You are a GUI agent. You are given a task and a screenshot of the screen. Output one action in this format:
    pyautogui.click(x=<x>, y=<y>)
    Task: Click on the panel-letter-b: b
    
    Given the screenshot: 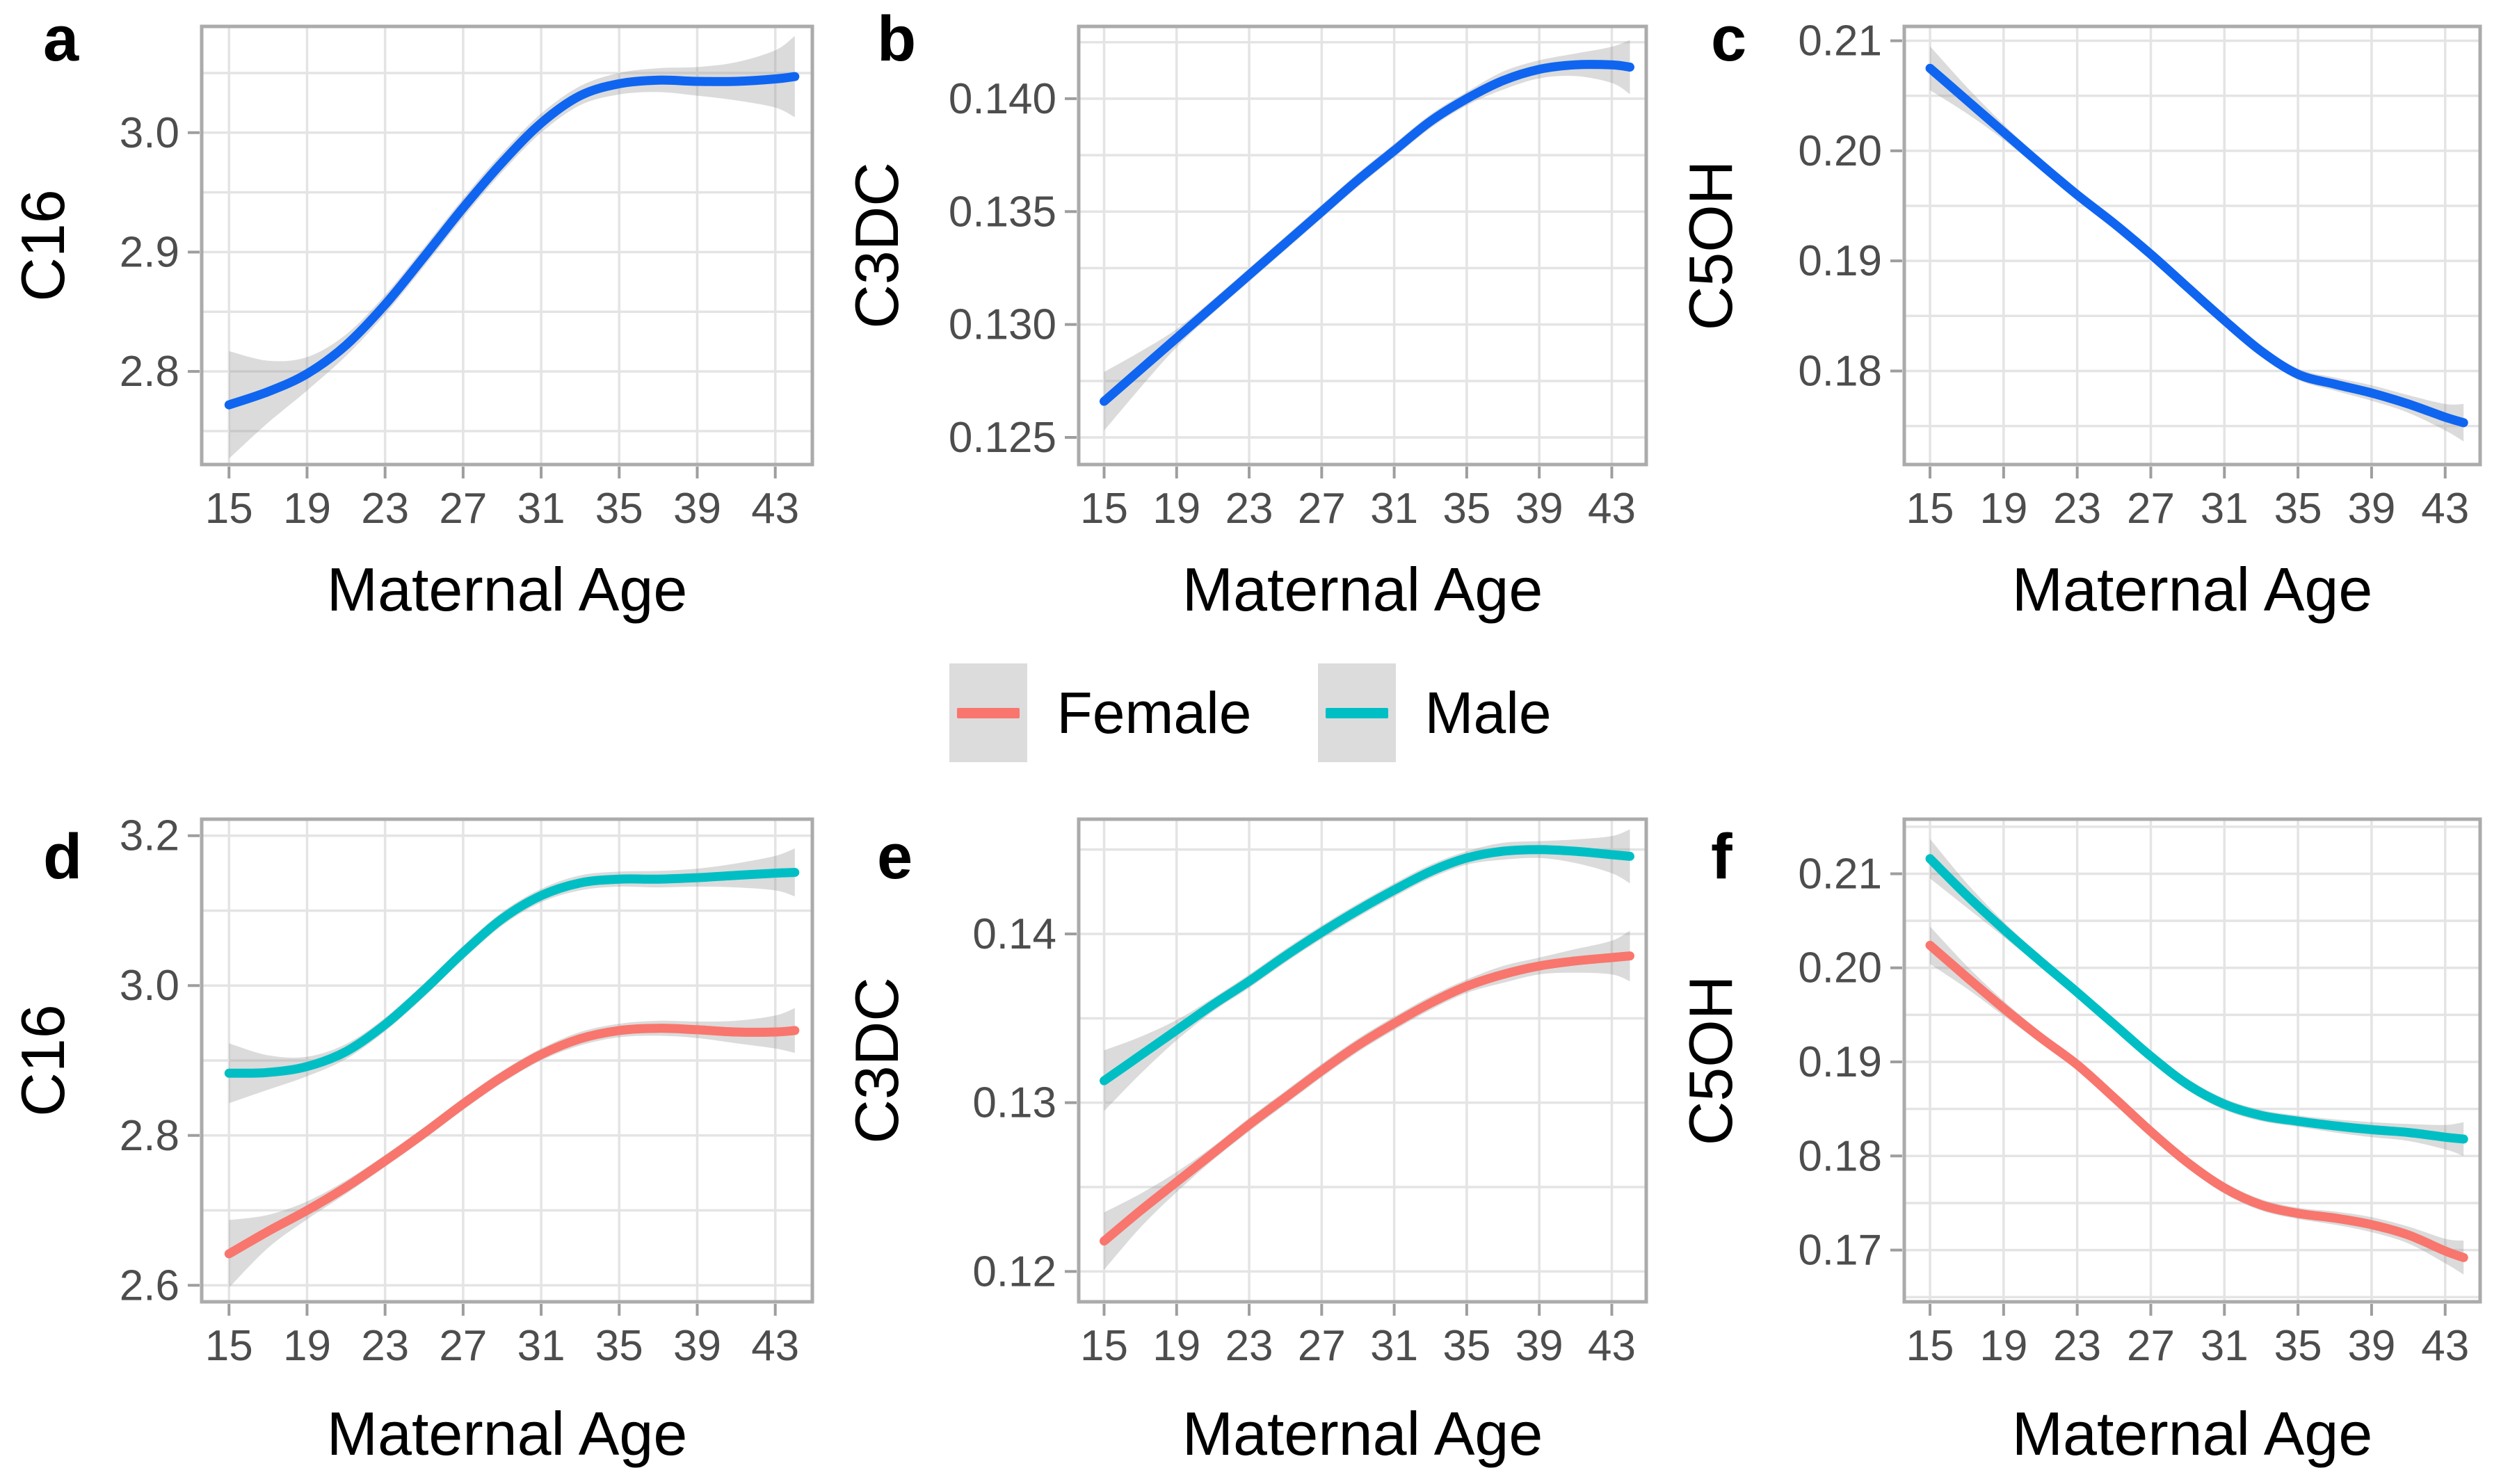 What is the action you would take?
    pyautogui.click(x=897, y=38)
    